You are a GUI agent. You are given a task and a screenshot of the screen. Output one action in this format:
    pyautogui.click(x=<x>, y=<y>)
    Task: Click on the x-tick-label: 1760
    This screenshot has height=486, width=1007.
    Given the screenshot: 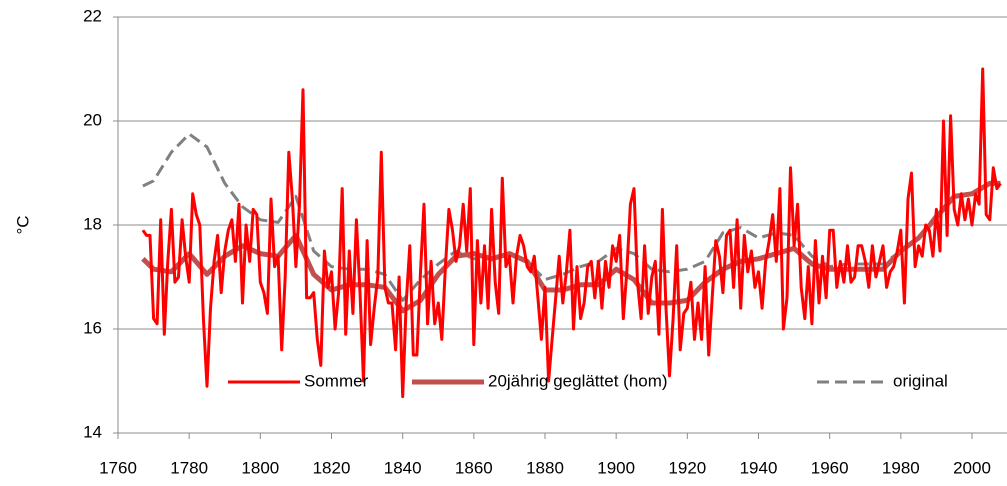 What is the action you would take?
    pyautogui.click(x=118, y=467)
    